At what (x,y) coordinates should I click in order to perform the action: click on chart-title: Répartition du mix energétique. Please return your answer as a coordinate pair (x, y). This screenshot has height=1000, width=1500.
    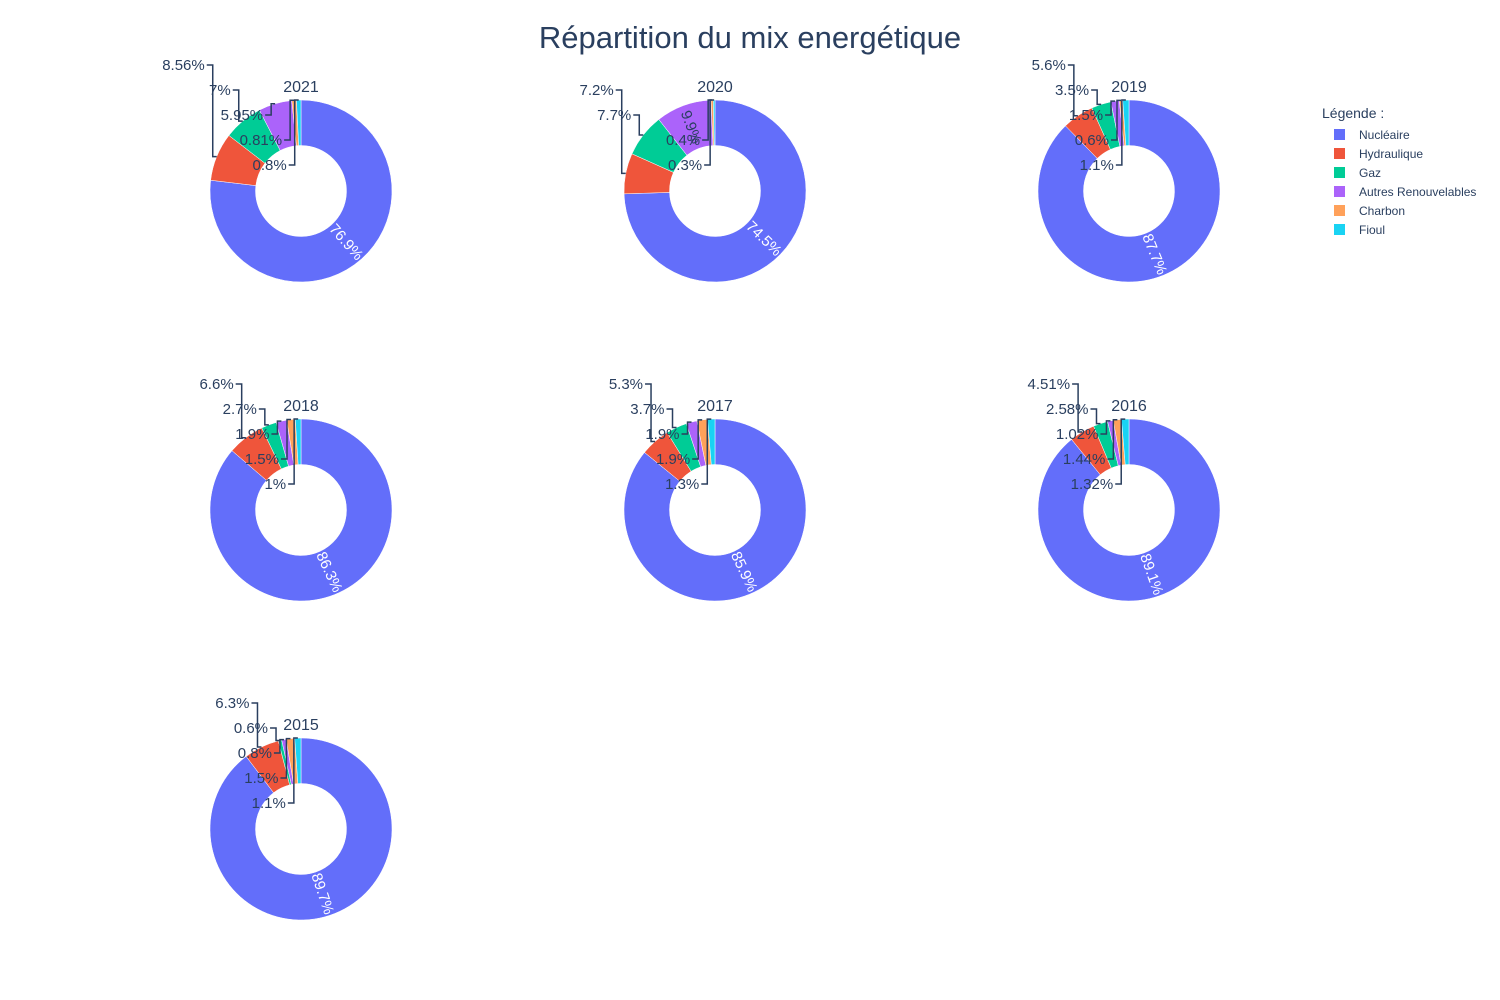
    Looking at the image, I should click on (750, 37).